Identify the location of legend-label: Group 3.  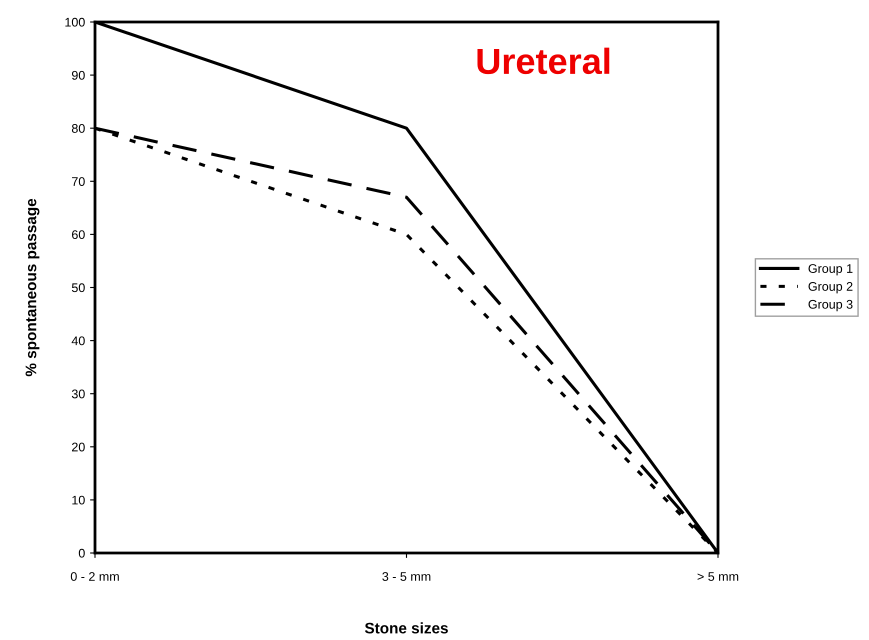
(830, 306).